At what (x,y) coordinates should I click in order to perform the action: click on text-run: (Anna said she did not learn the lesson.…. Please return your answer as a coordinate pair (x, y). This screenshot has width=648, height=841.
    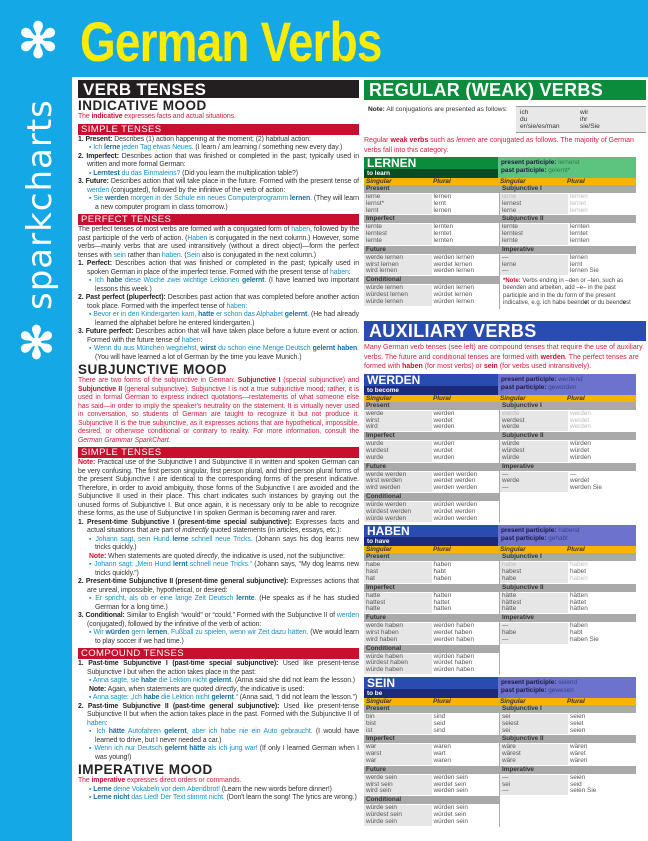
    Looking at the image, I should click on (294, 680).